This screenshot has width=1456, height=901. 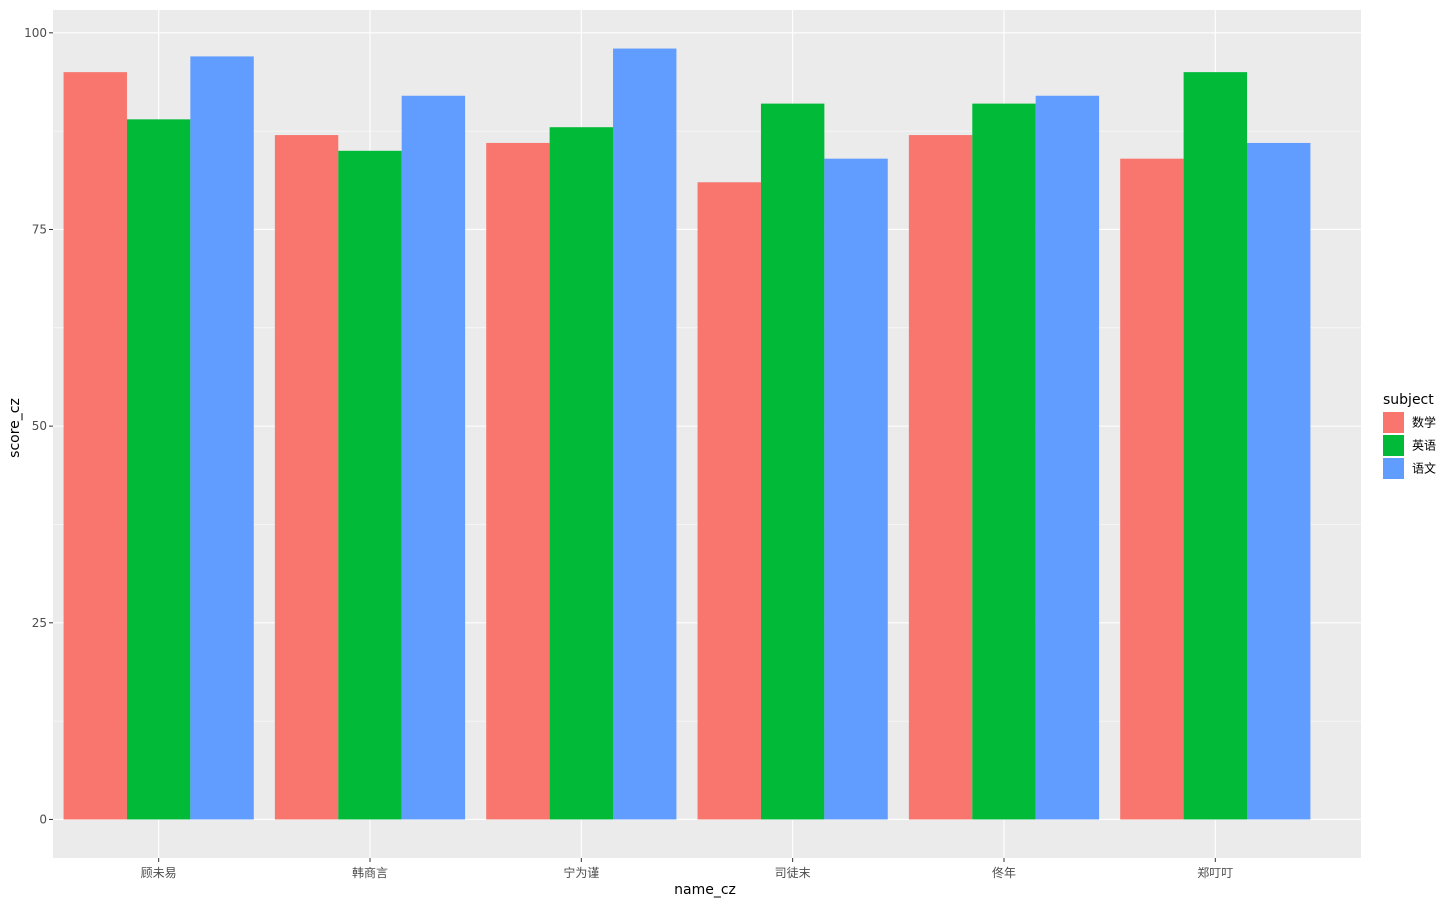 I want to click on y-tick-label: 100, so click(x=35, y=33).